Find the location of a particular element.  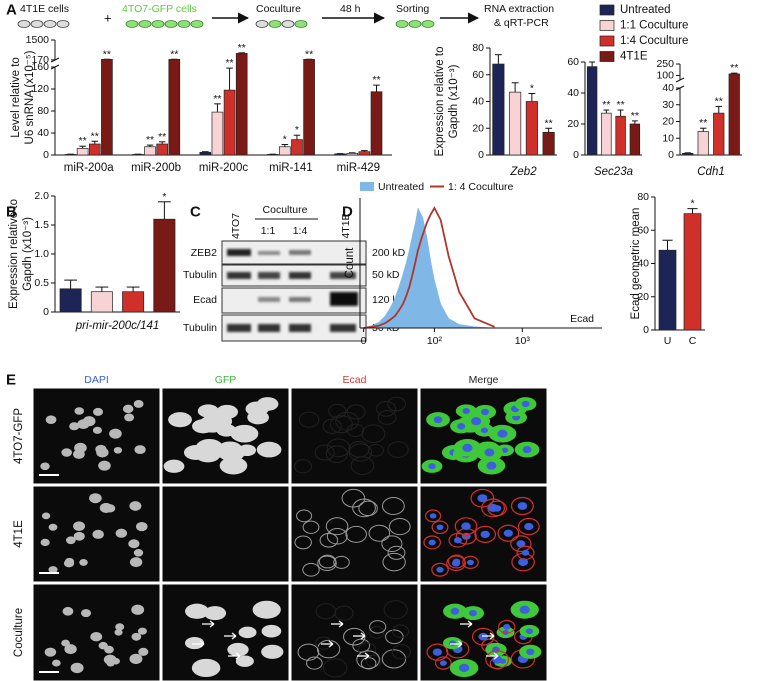

y-axis-label: U6 snRNA (x10⁻⁵) is located at coordinates (30, 97).